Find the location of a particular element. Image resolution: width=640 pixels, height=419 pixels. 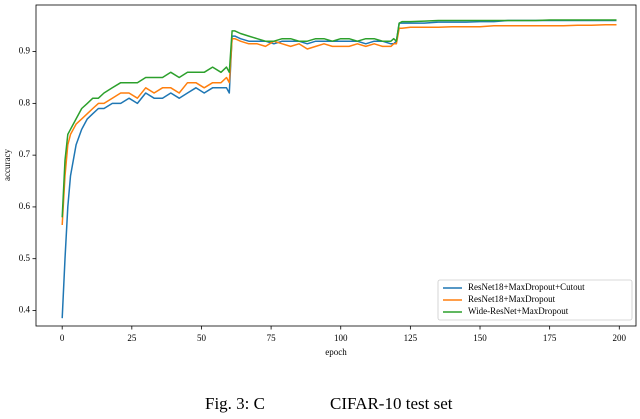

y-tick-label: 0.9 is located at coordinates (25, 51).